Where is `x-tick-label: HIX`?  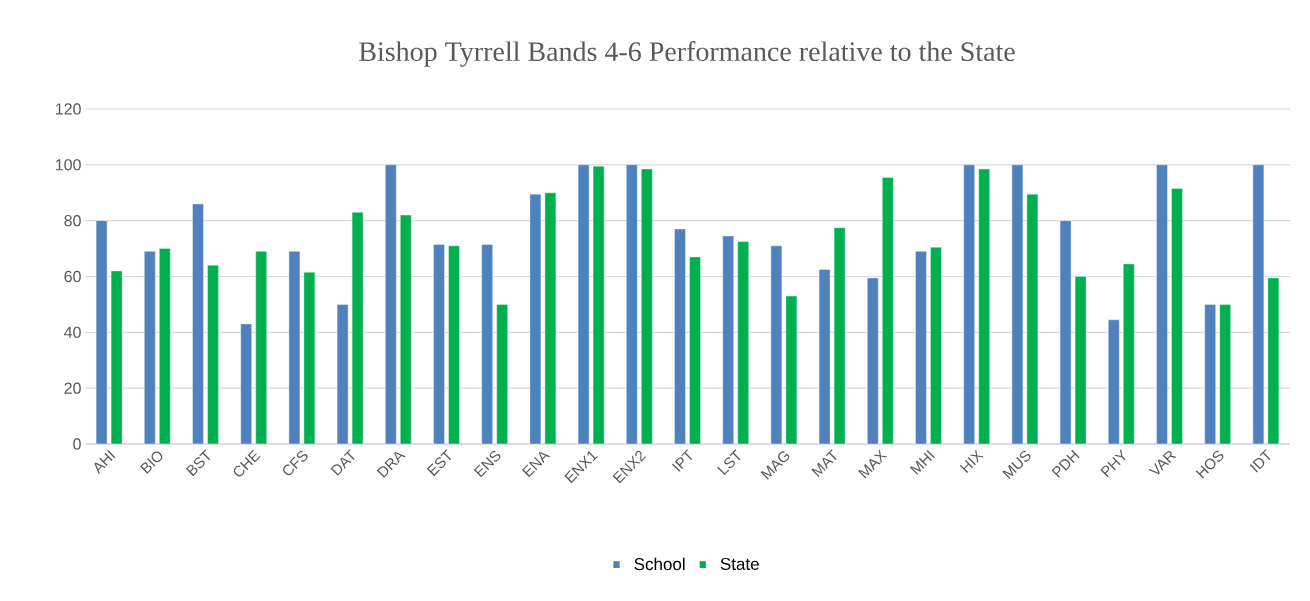
x-tick-label: HIX is located at coordinates (971, 461).